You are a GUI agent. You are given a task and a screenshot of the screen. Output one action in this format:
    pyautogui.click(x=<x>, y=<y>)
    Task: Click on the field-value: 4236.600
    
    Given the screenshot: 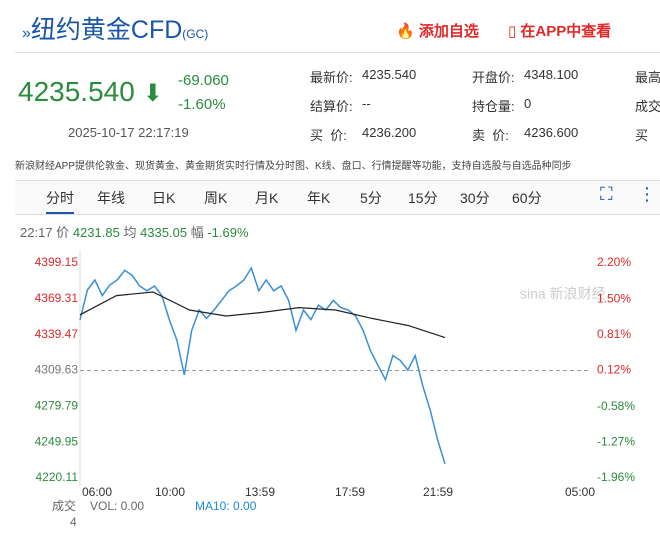 What is the action you would take?
    pyautogui.click(x=551, y=132)
    